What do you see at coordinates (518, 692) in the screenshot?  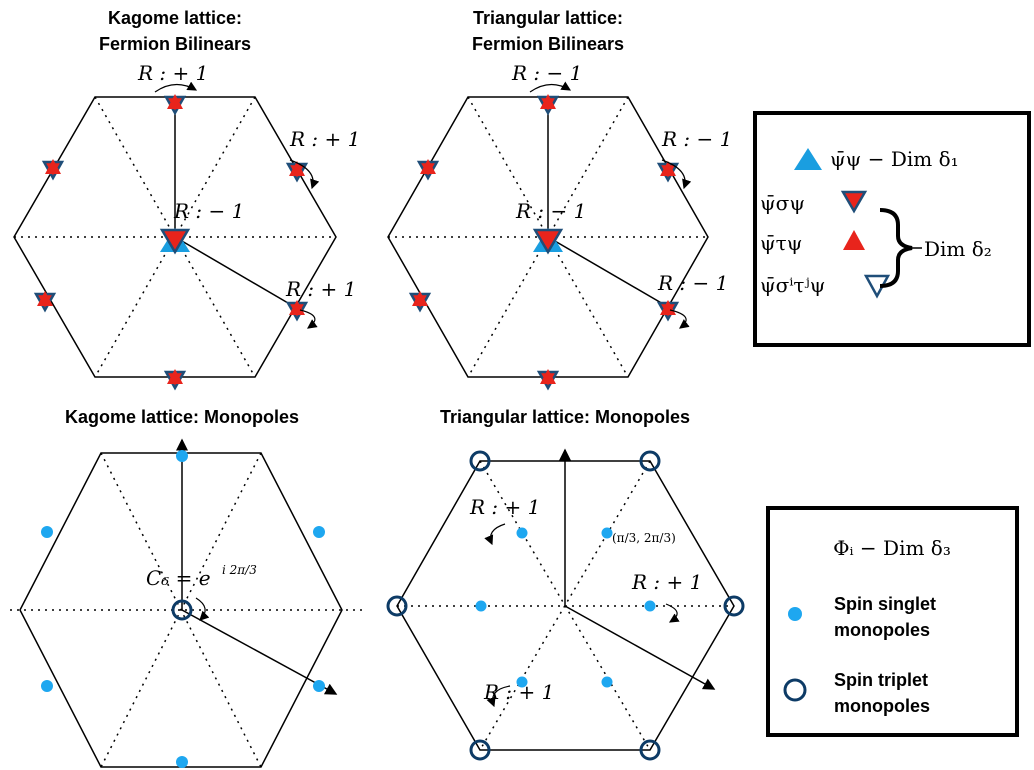 I see `r-label-lower-left: R : + 1` at bounding box center [518, 692].